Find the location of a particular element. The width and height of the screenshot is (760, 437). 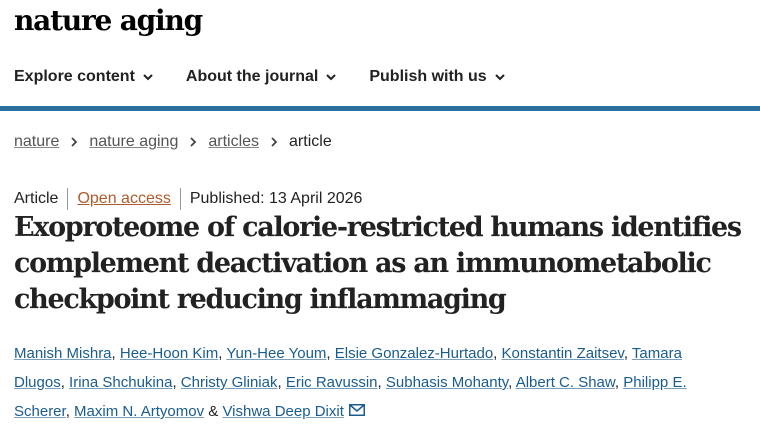

nav-explore-content: Explore content is located at coordinates (84, 77).